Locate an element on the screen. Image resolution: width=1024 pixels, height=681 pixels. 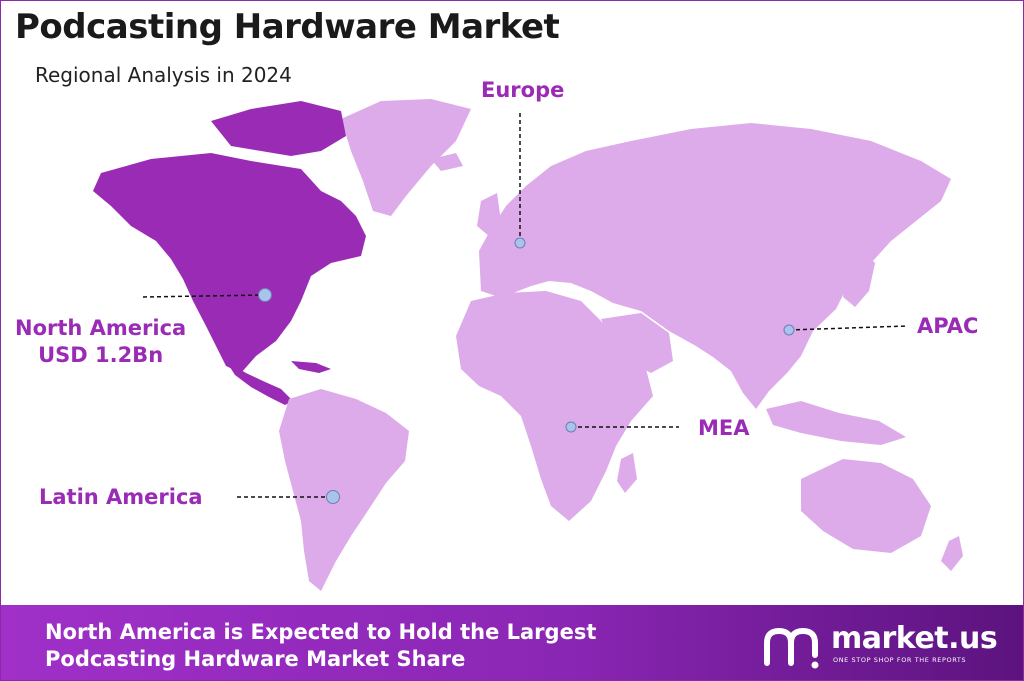
region-label-north-america: North America USD 1.2Bn is located at coordinates (100, 342).